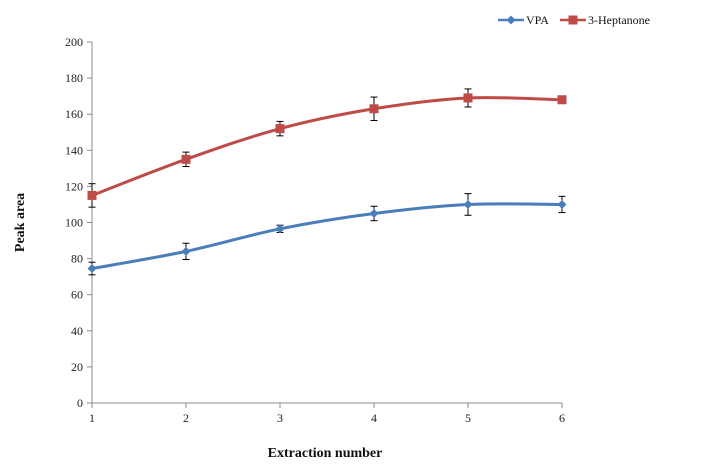 The width and height of the screenshot is (702, 469). What do you see at coordinates (74, 150) in the screenshot?
I see `y-tick-label: 140` at bounding box center [74, 150].